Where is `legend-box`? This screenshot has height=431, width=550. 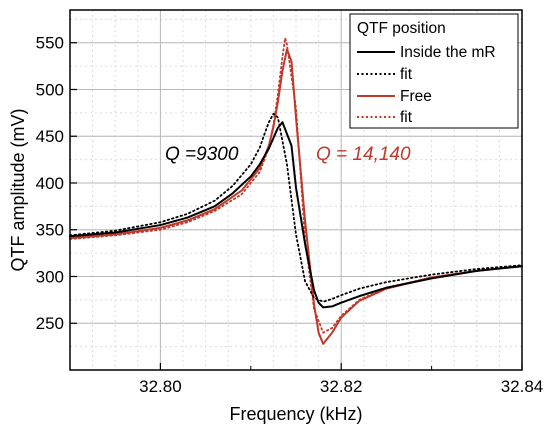 legend-box is located at coordinates (434, 71).